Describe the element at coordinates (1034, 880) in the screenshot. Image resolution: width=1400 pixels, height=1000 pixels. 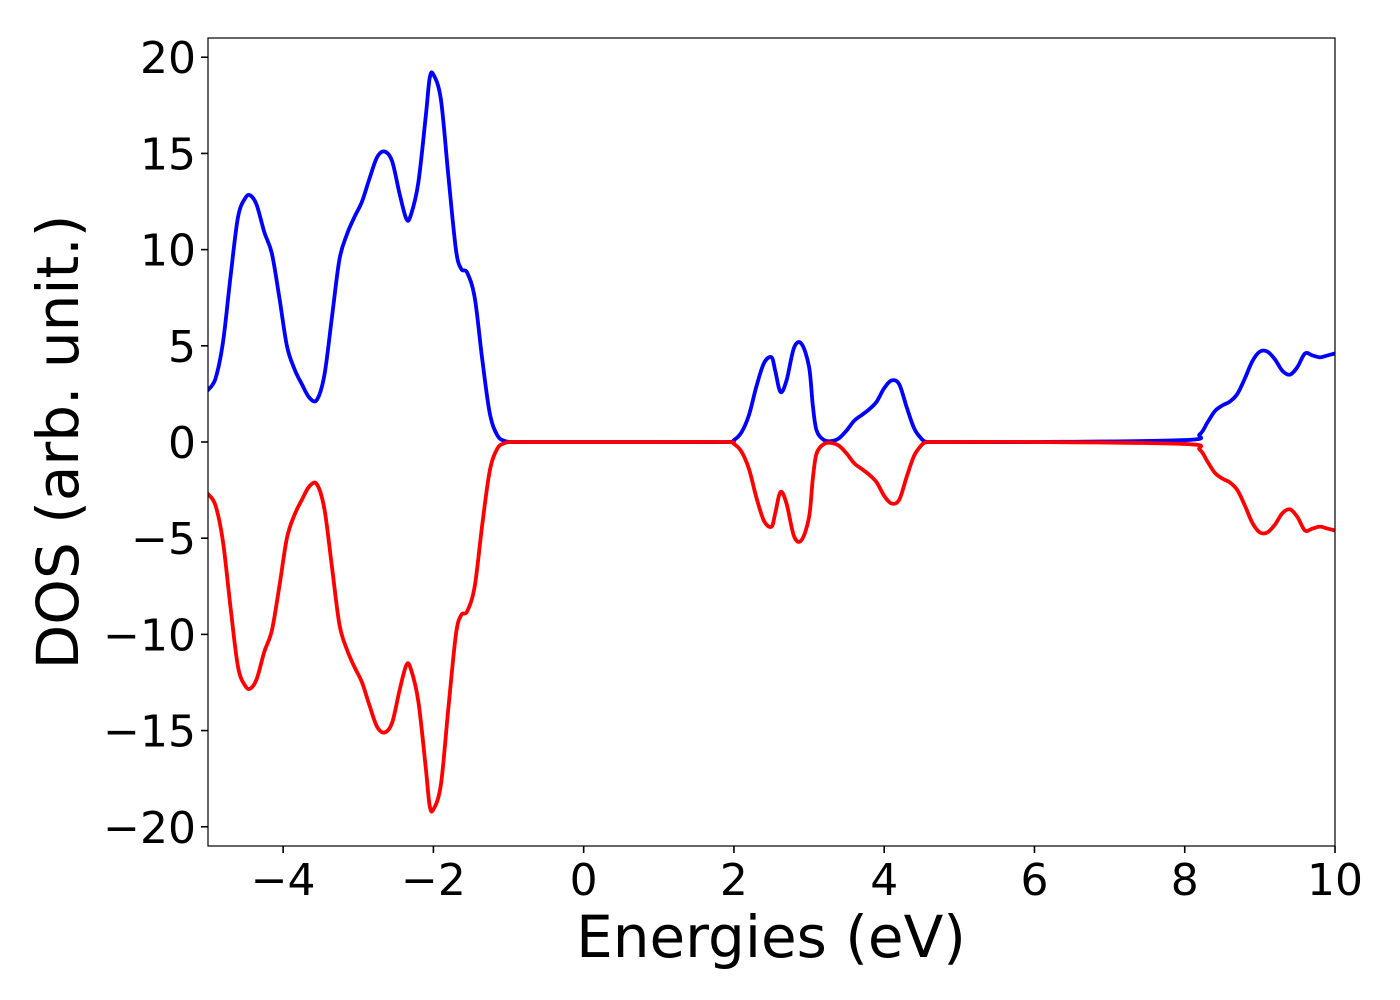
I see `x-tick-label: 6` at that location.